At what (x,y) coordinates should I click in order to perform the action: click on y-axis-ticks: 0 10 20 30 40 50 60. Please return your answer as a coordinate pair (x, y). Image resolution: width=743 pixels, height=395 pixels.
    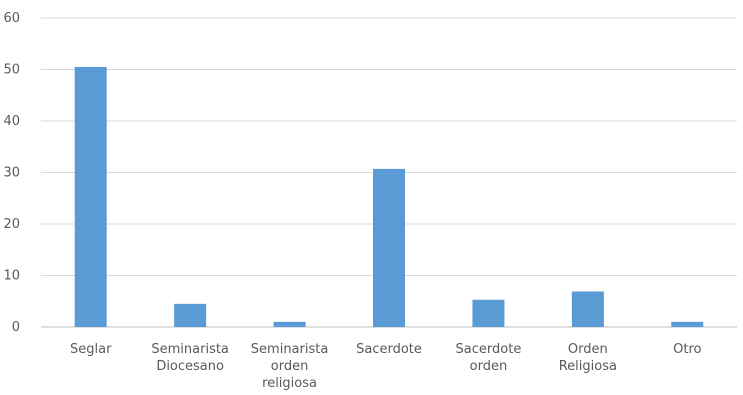
    Looking at the image, I should click on (11, 173).